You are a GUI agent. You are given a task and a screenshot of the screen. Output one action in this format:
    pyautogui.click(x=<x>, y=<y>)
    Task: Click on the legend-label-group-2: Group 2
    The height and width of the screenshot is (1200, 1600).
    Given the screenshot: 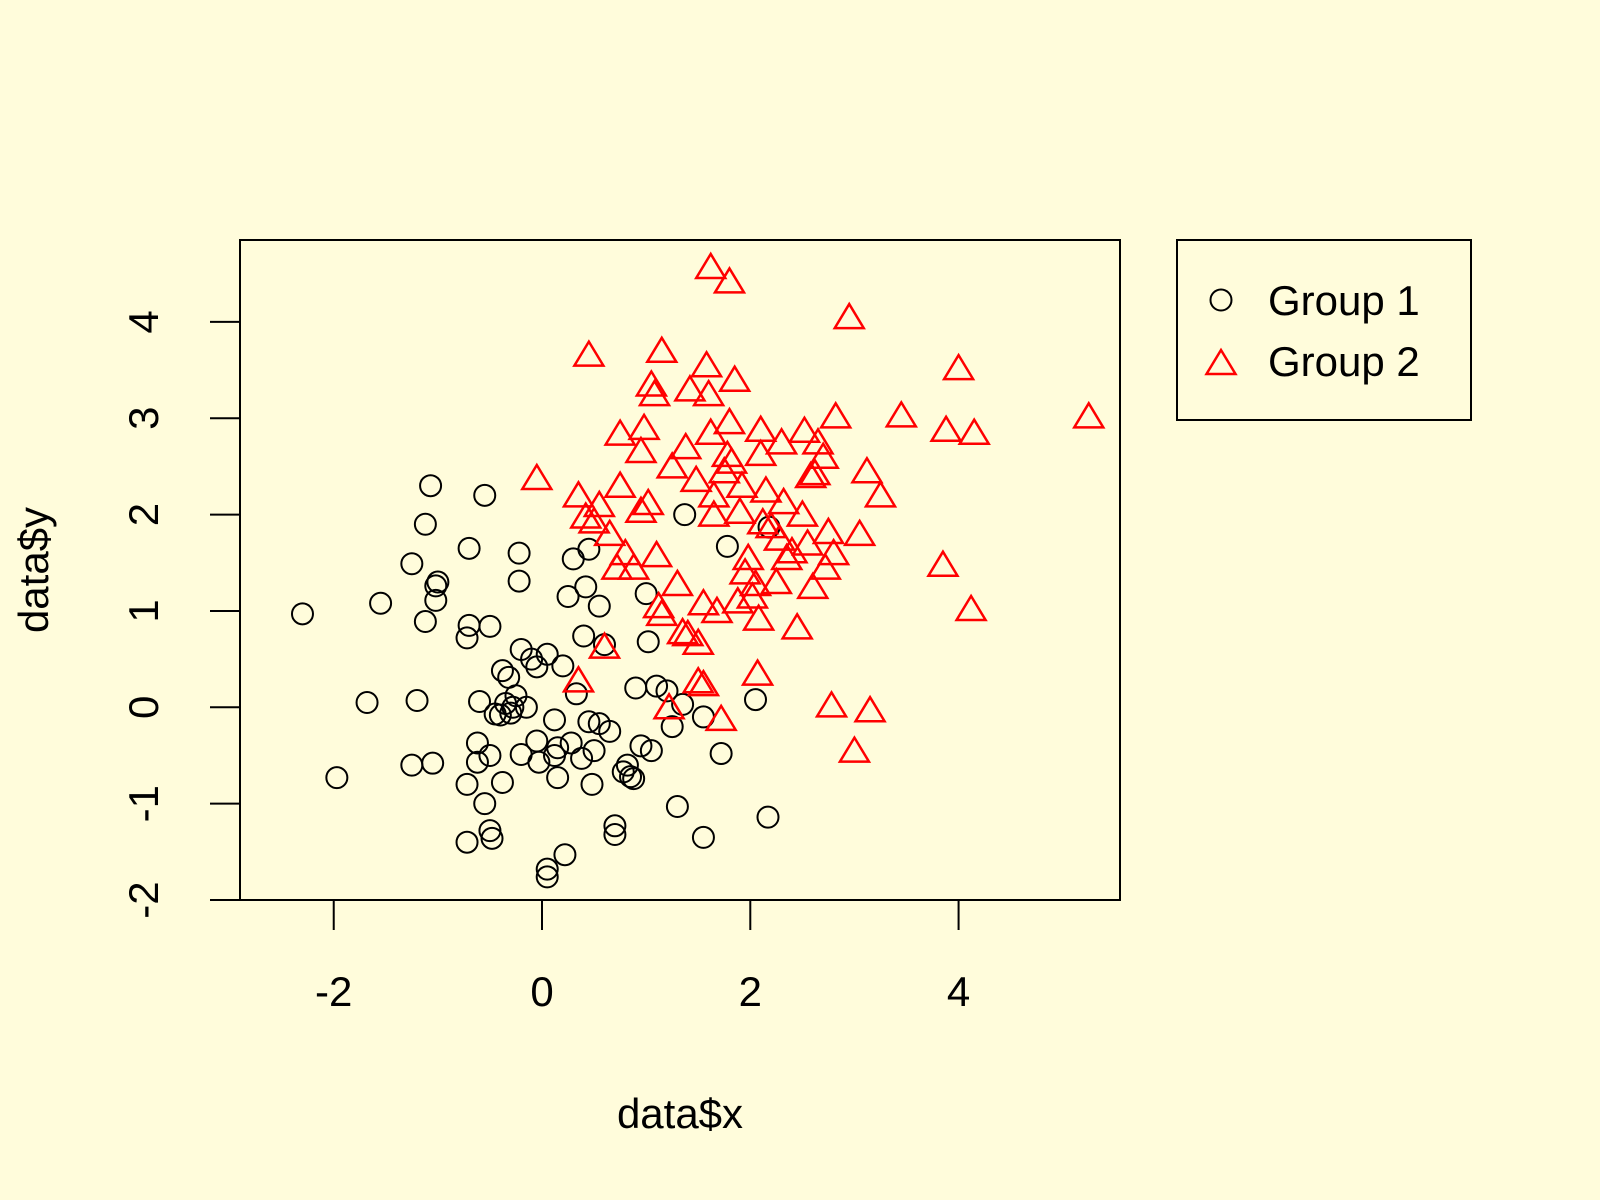 What is the action you would take?
    pyautogui.click(x=1344, y=361)
    